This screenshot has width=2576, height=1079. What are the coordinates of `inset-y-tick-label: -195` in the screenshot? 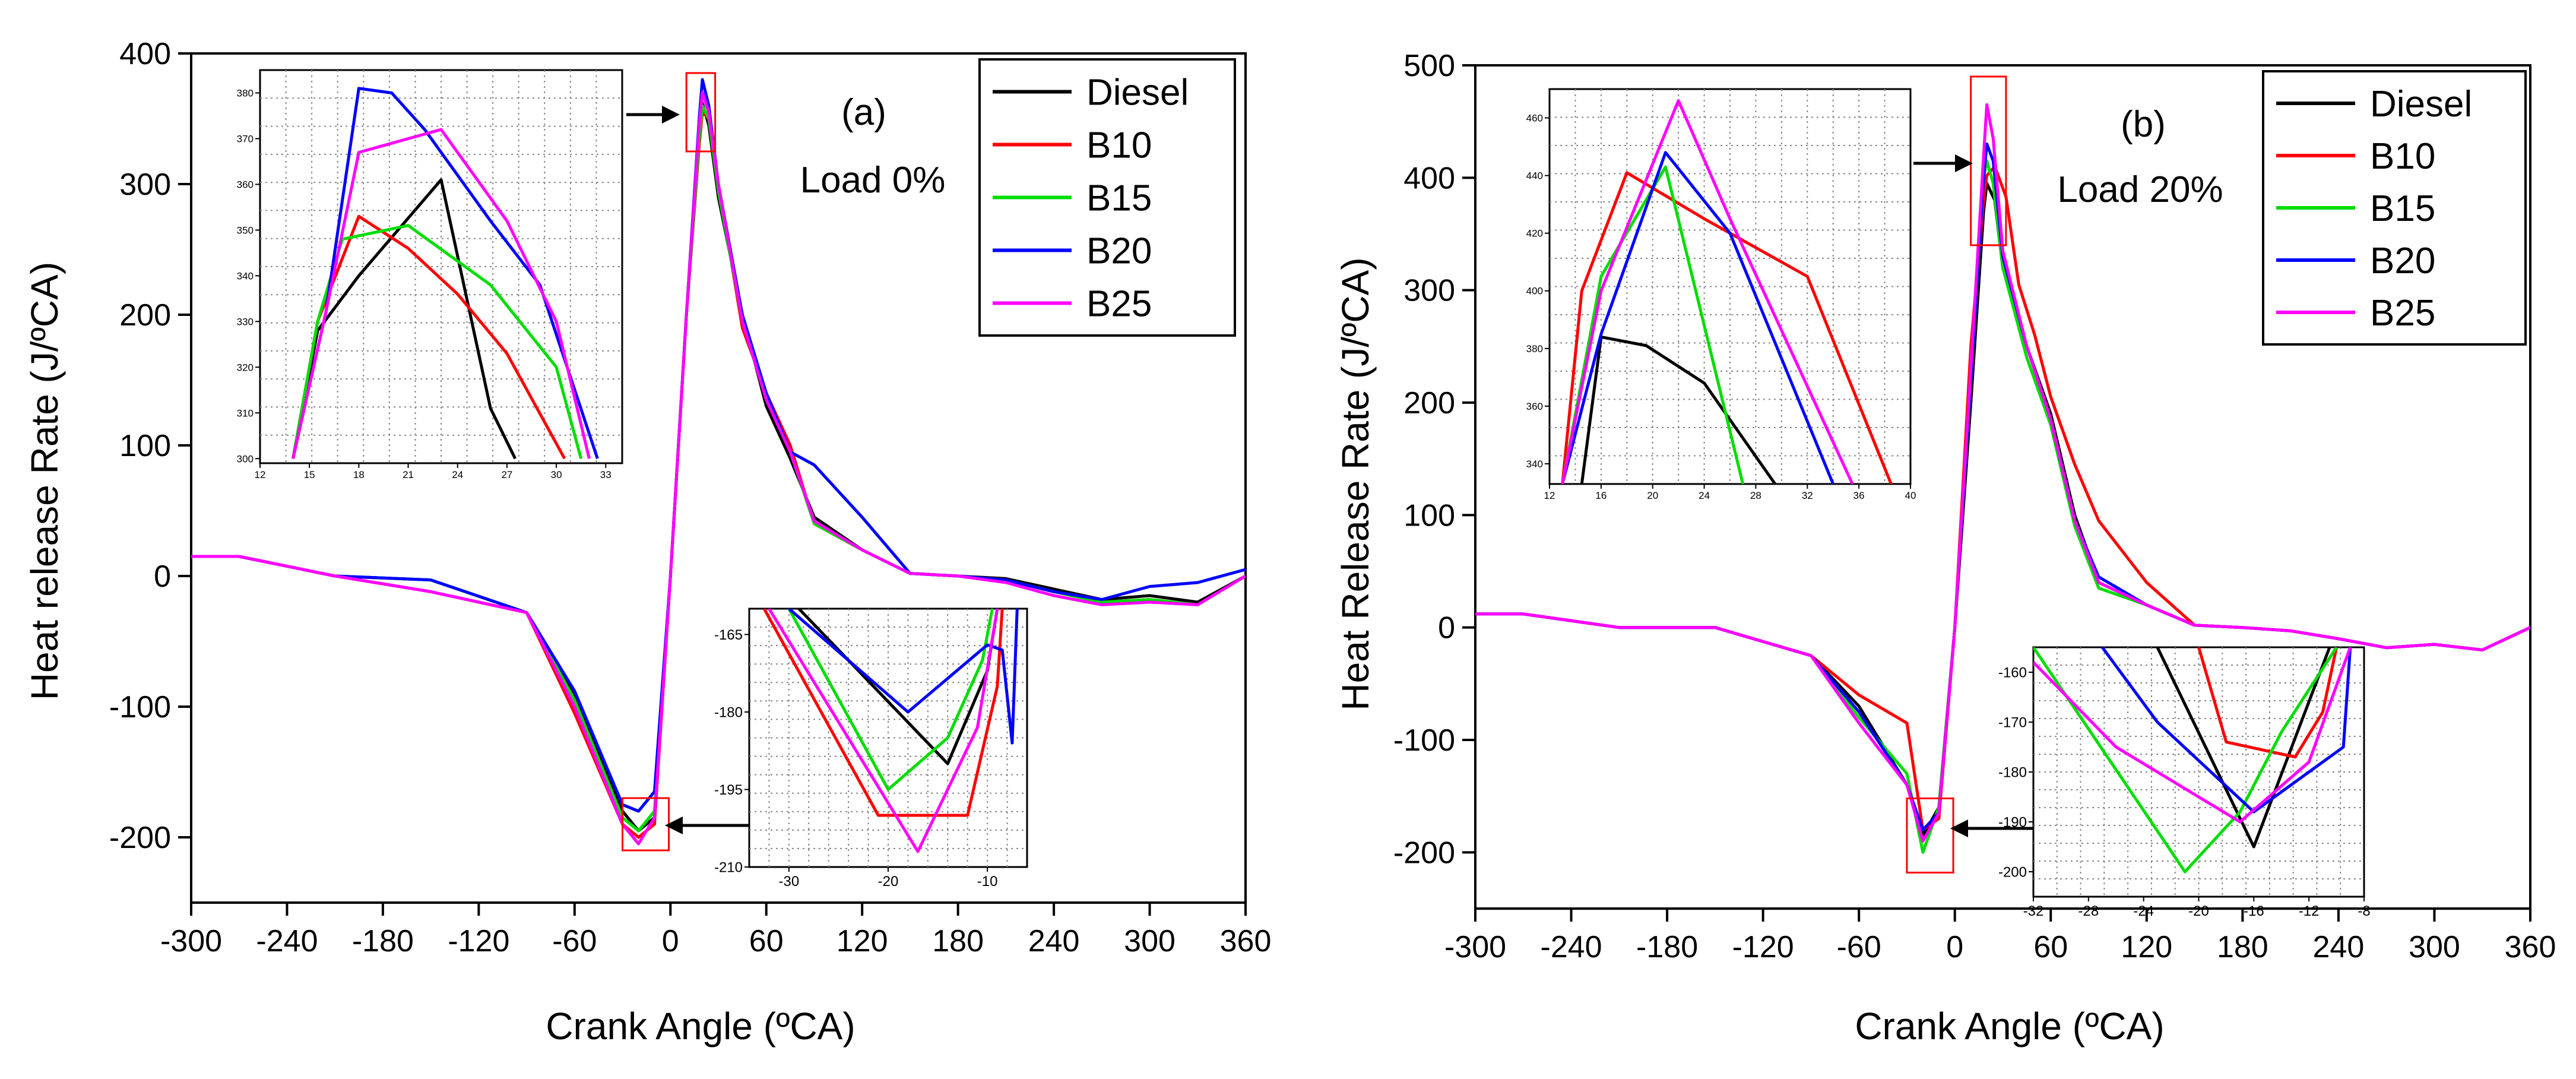 It's located at (729, 790).